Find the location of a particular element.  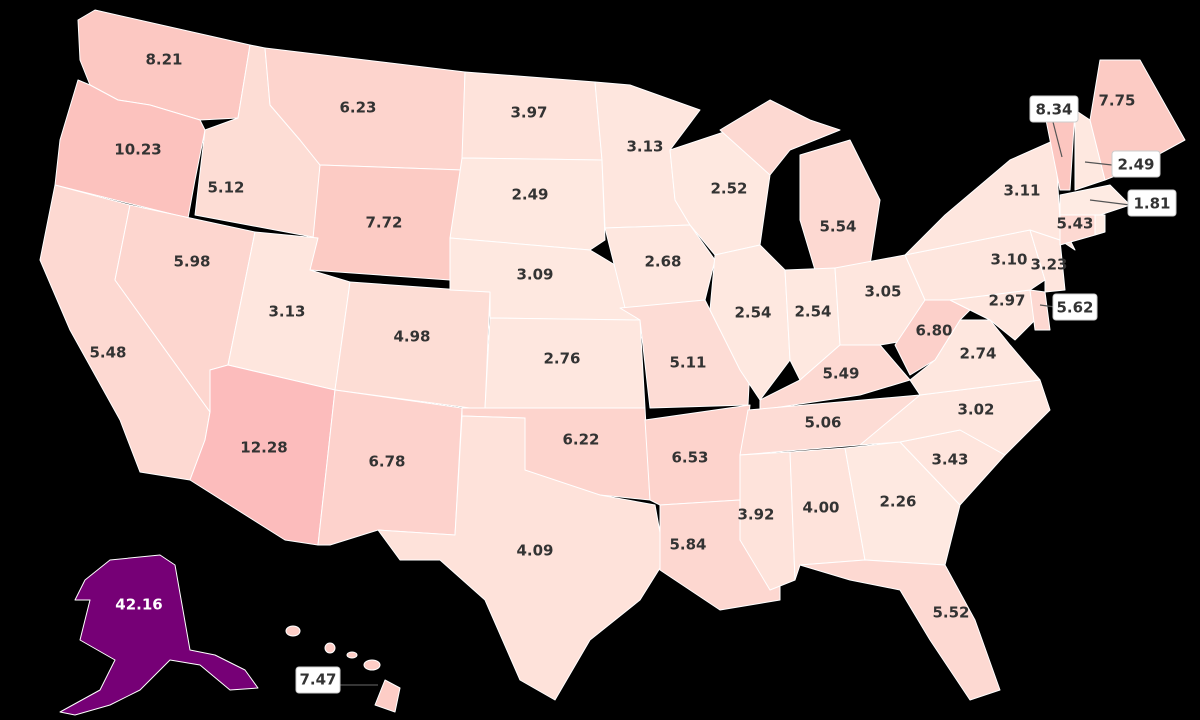

label-ok: 6.22 is located at coordinates (580, 440).